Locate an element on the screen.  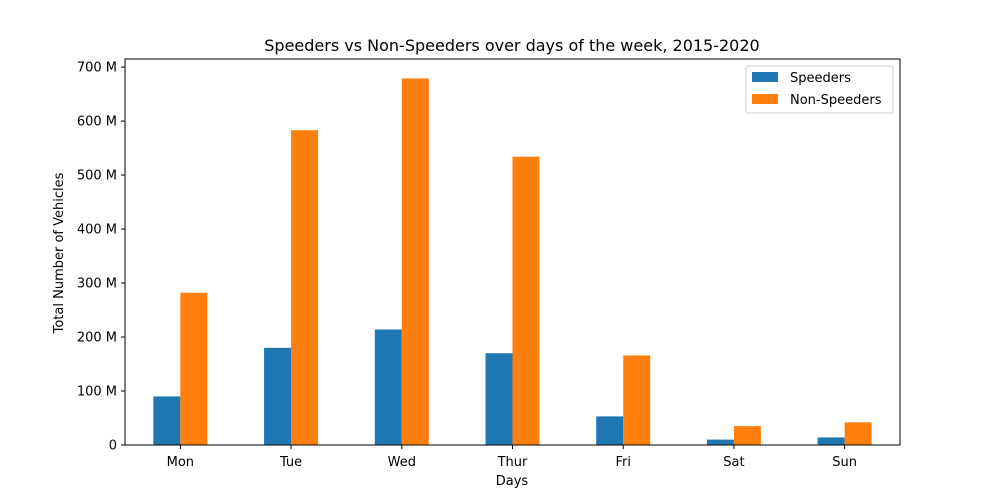
y-tick-label: 200 M is located at coordinates (97, 338).